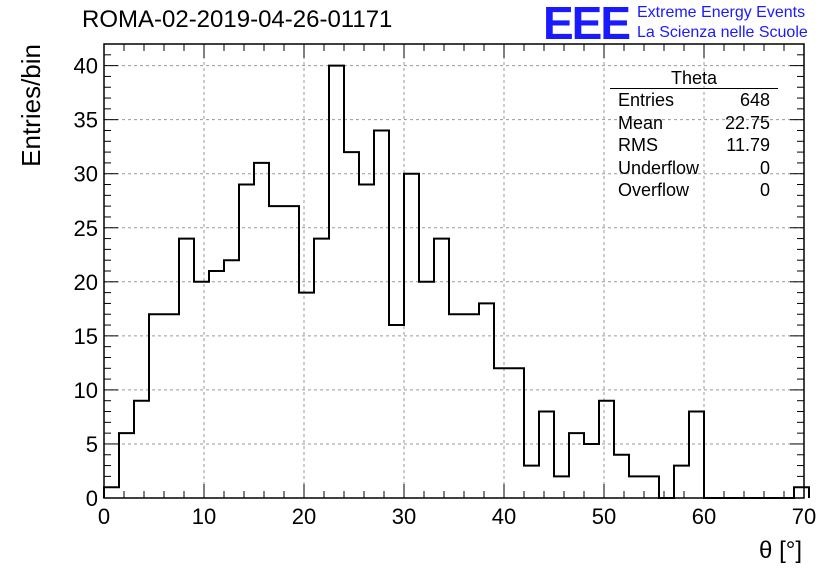 The width and height of the screenshot is (836, 572). What do you see at coordinates (587, 24) in the screenshot?
I see `eee-logo: EEE` at bounding box center [587, 24].